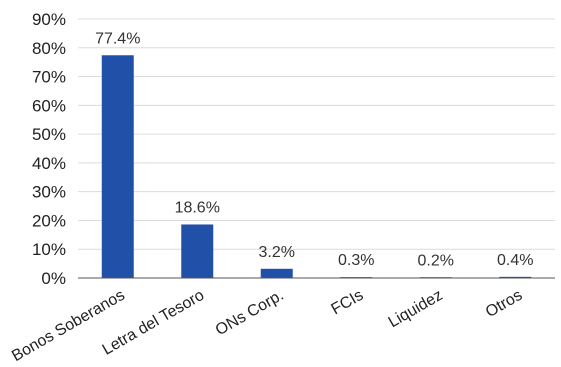  What do you see at coordinates (250, 313) in the screenshot?
I see `category-label: ONs Corp.` at bounding box center [250, 313].